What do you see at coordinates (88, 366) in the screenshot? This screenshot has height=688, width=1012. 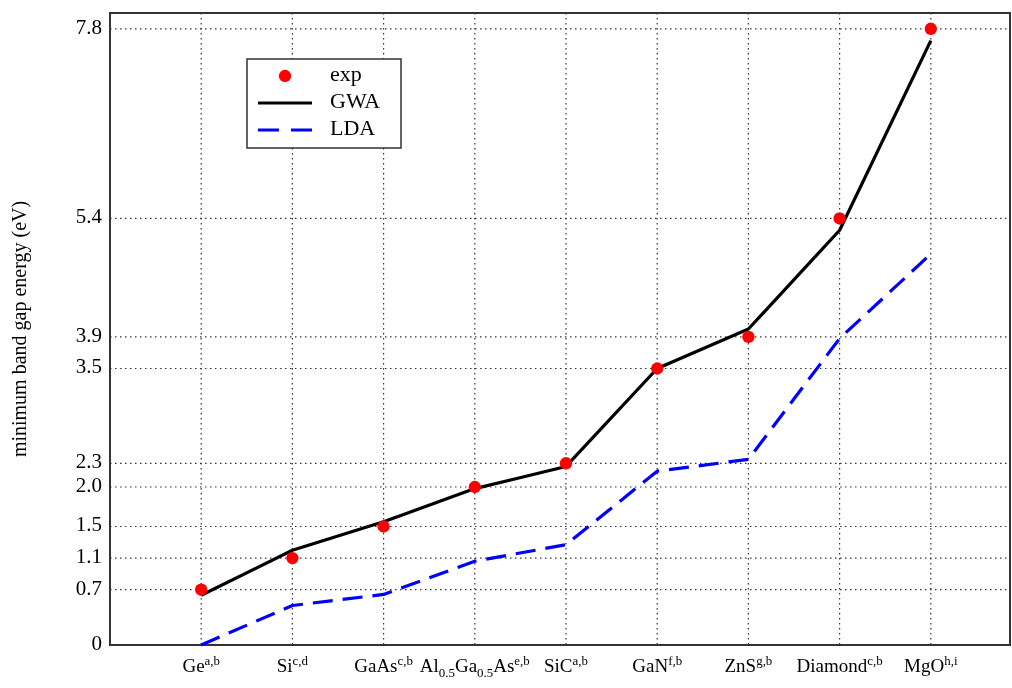 I see `y-tick-label: 3.5` at bounding box center [88, 366].